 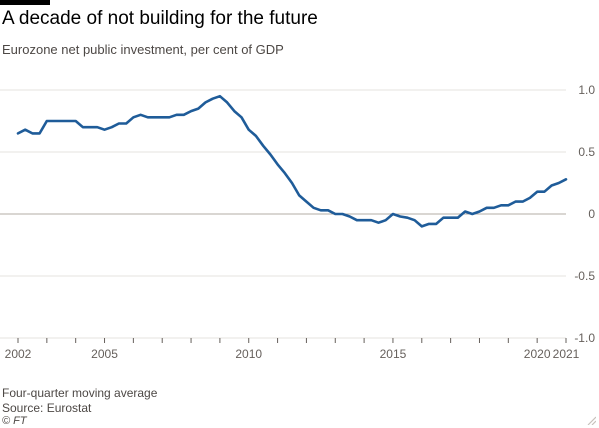 I want to click on y-tick-label: -1.0, so click(x=584, y=338).